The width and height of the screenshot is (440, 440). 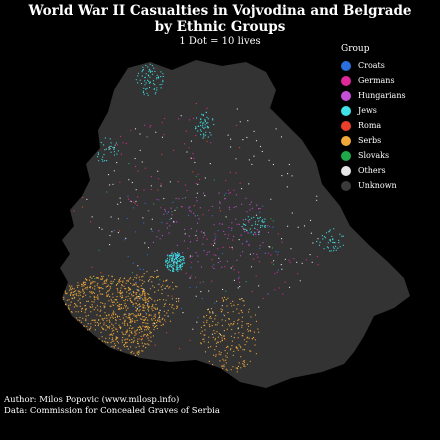 What do you see at coordinates (373, 110) in the screenshot?
I see `legend-item-jews: Jews` at bounding box center [373, 110].